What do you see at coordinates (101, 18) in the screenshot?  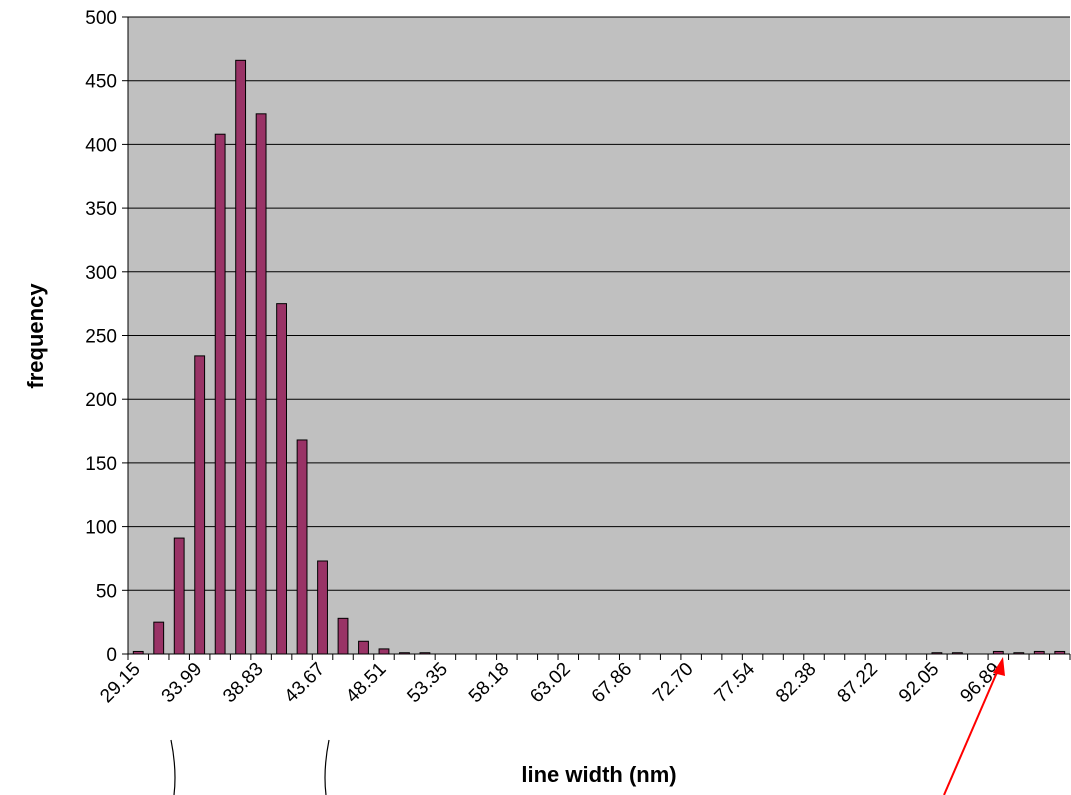 I see `y-tick-label: 500` at bounding box center [101, 18].